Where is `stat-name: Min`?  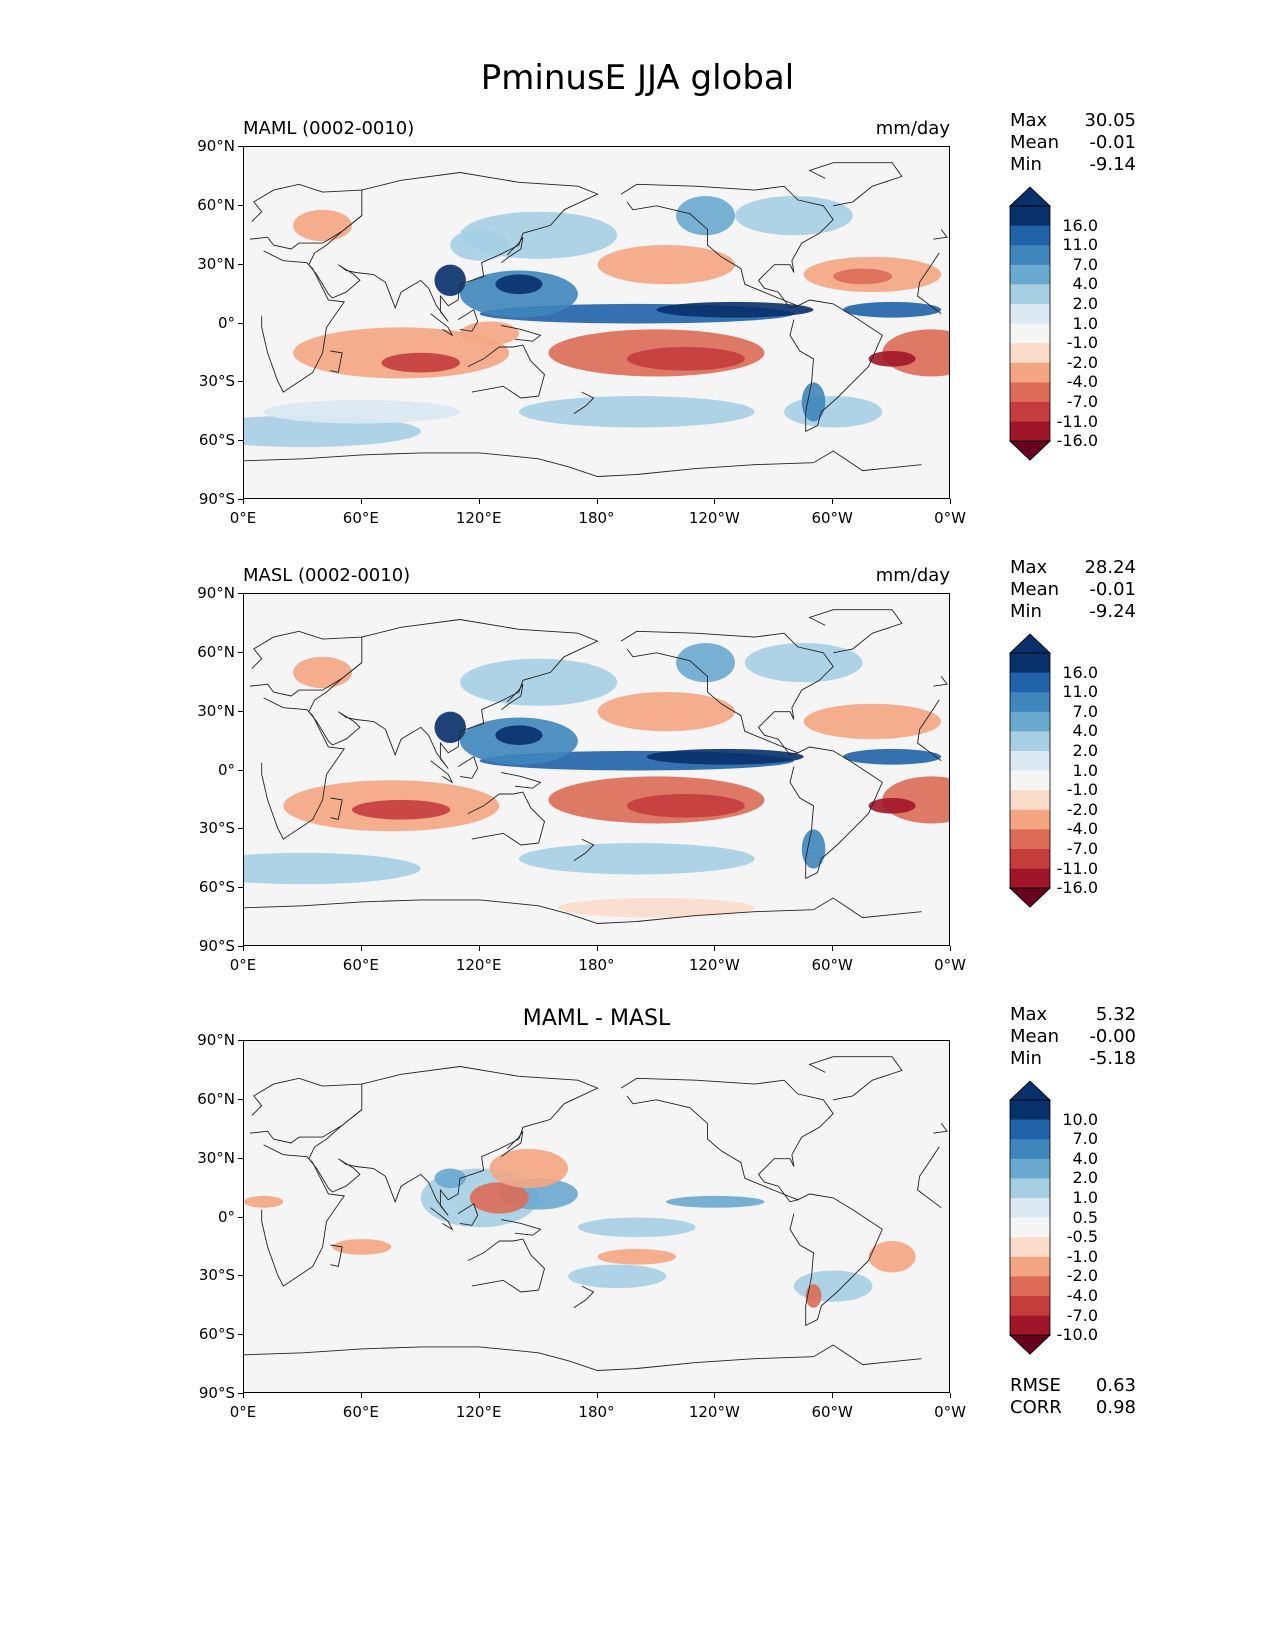 stat-name: Min is located at coordinates (1026, 611).